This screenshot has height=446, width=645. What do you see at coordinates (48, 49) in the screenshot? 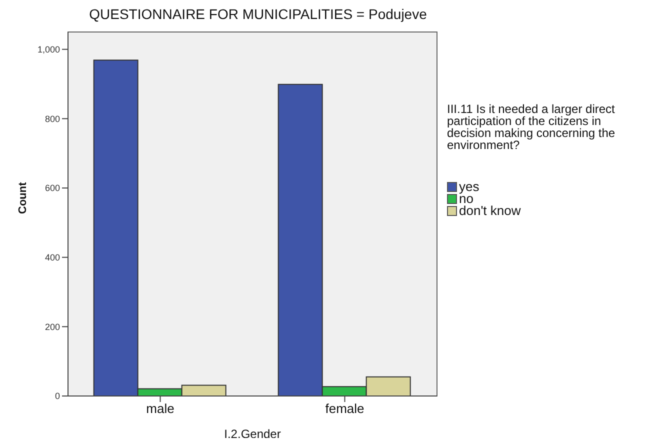
I see `y-tick-label: 1,000` at bounding box center [48, 49].